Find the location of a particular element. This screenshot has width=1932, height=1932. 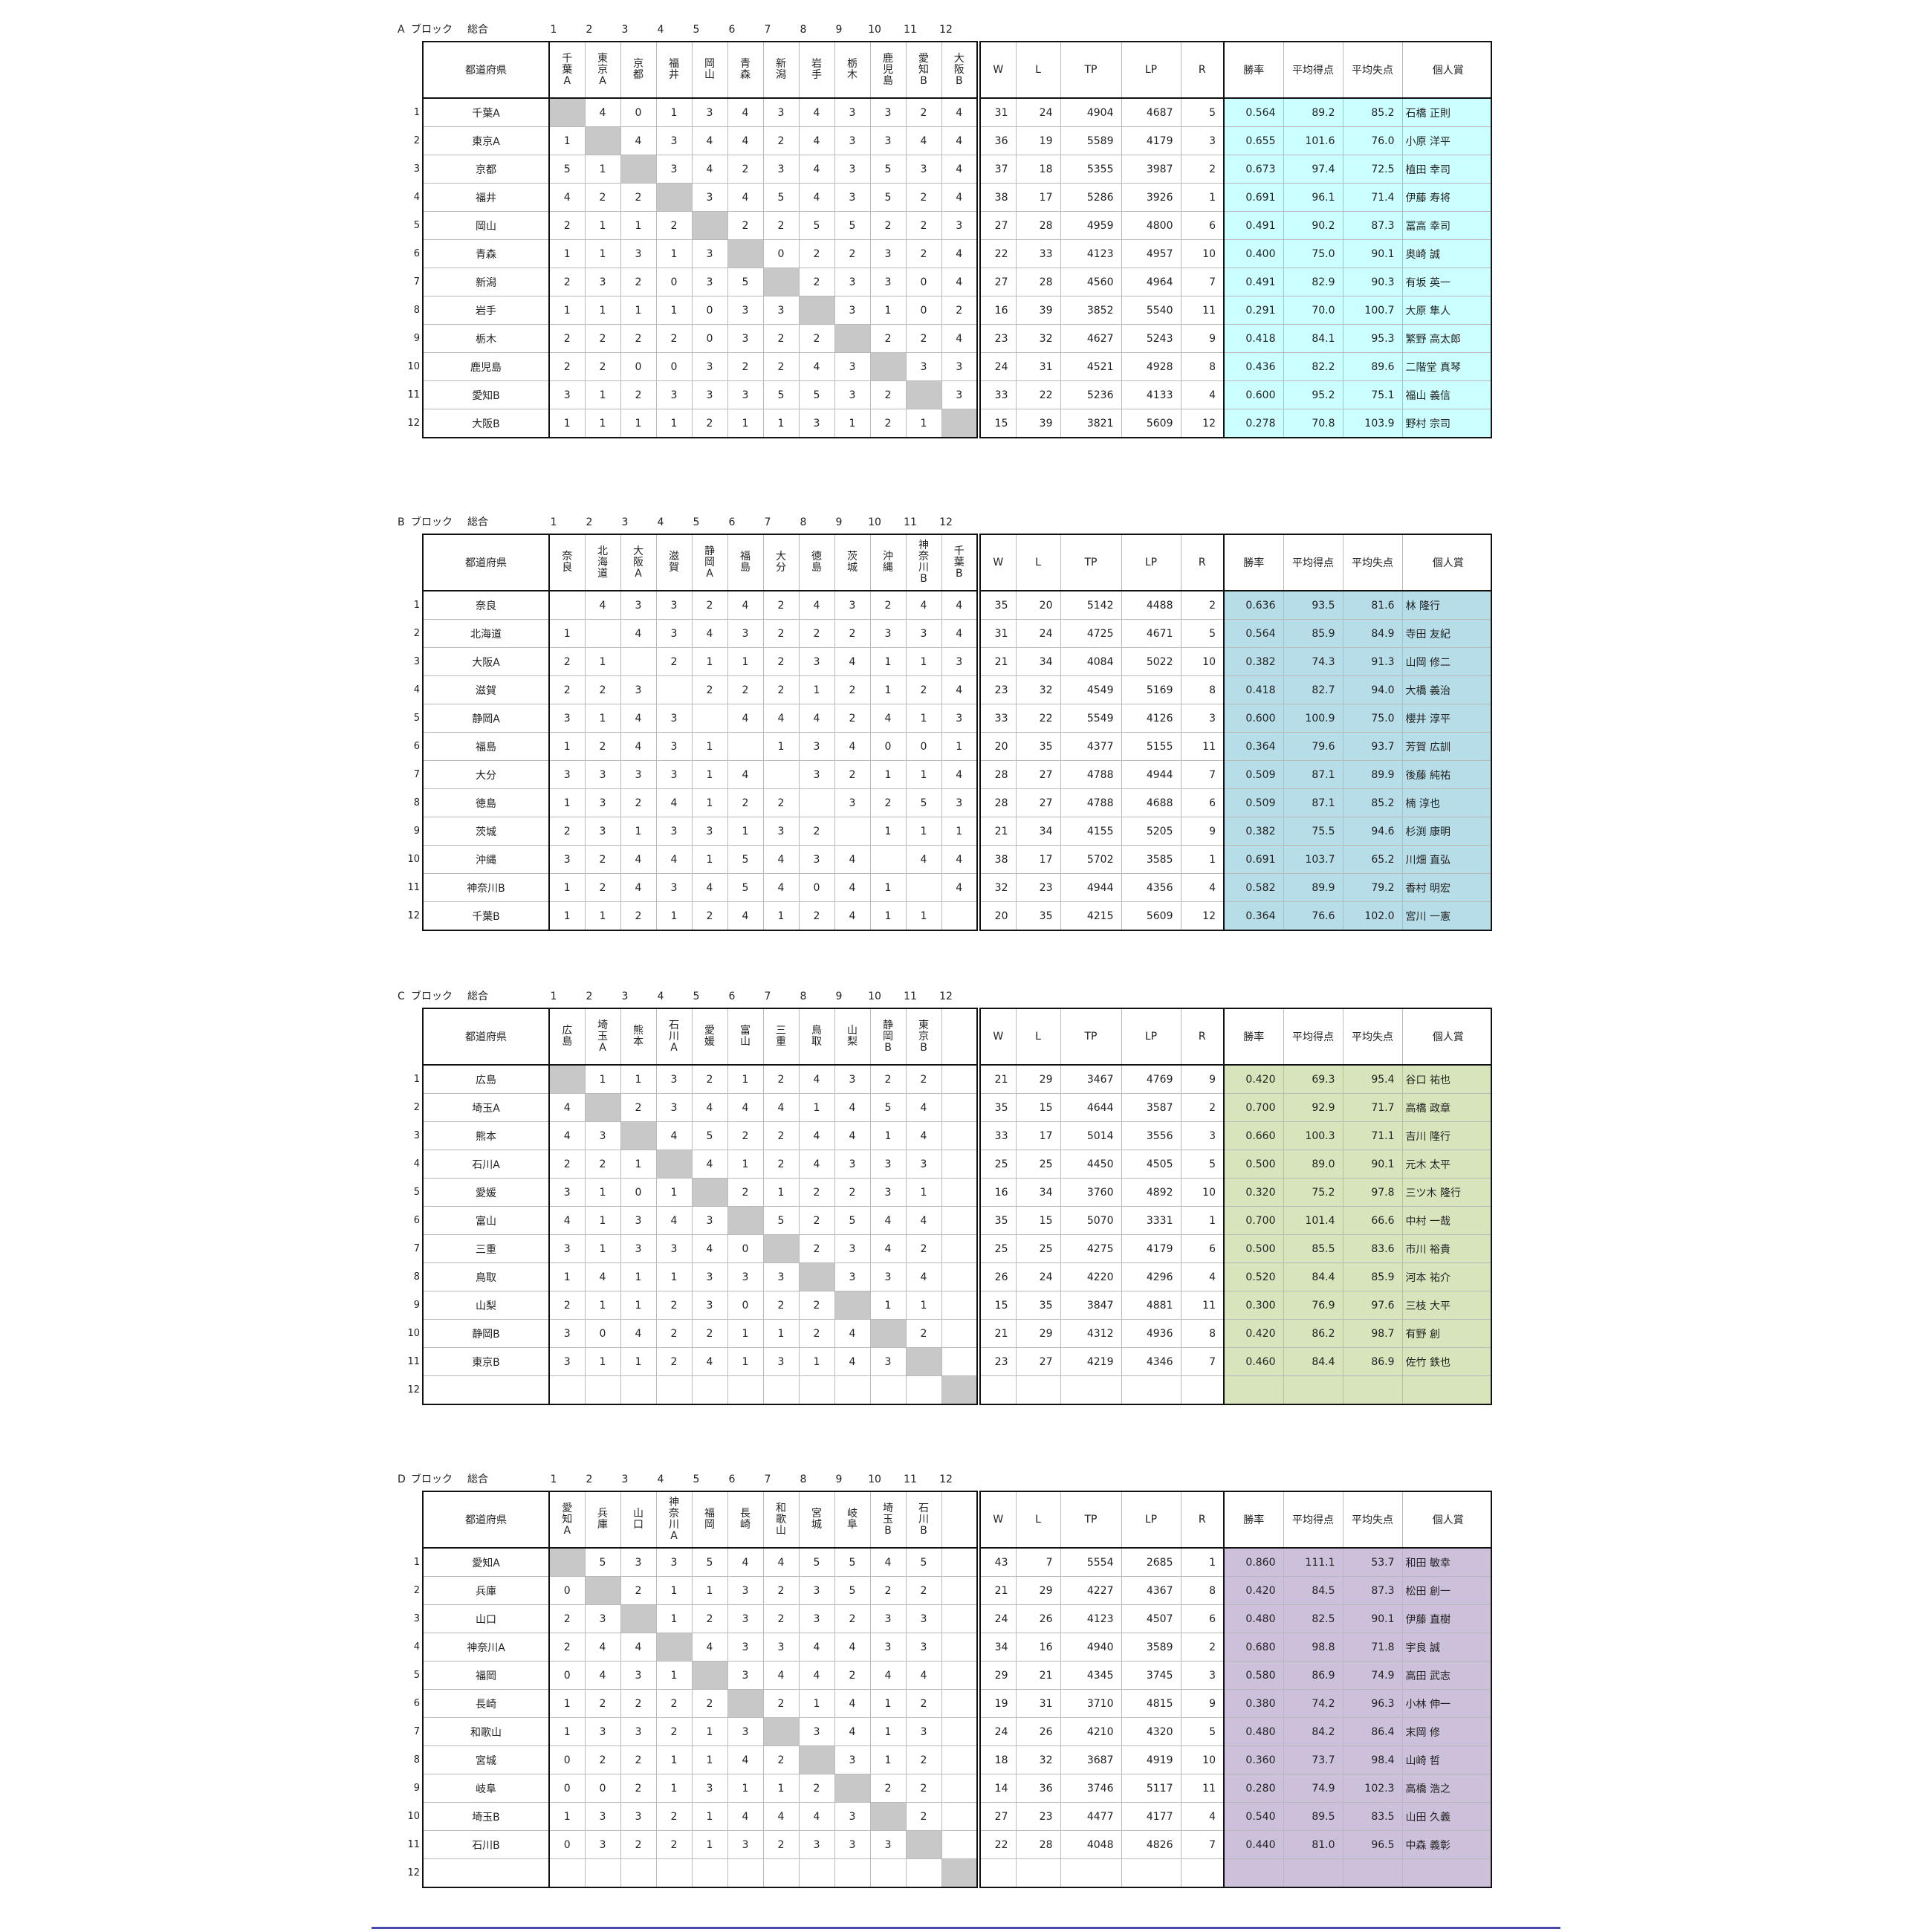

losses: 26 is located at coordinates (1038, 1618).